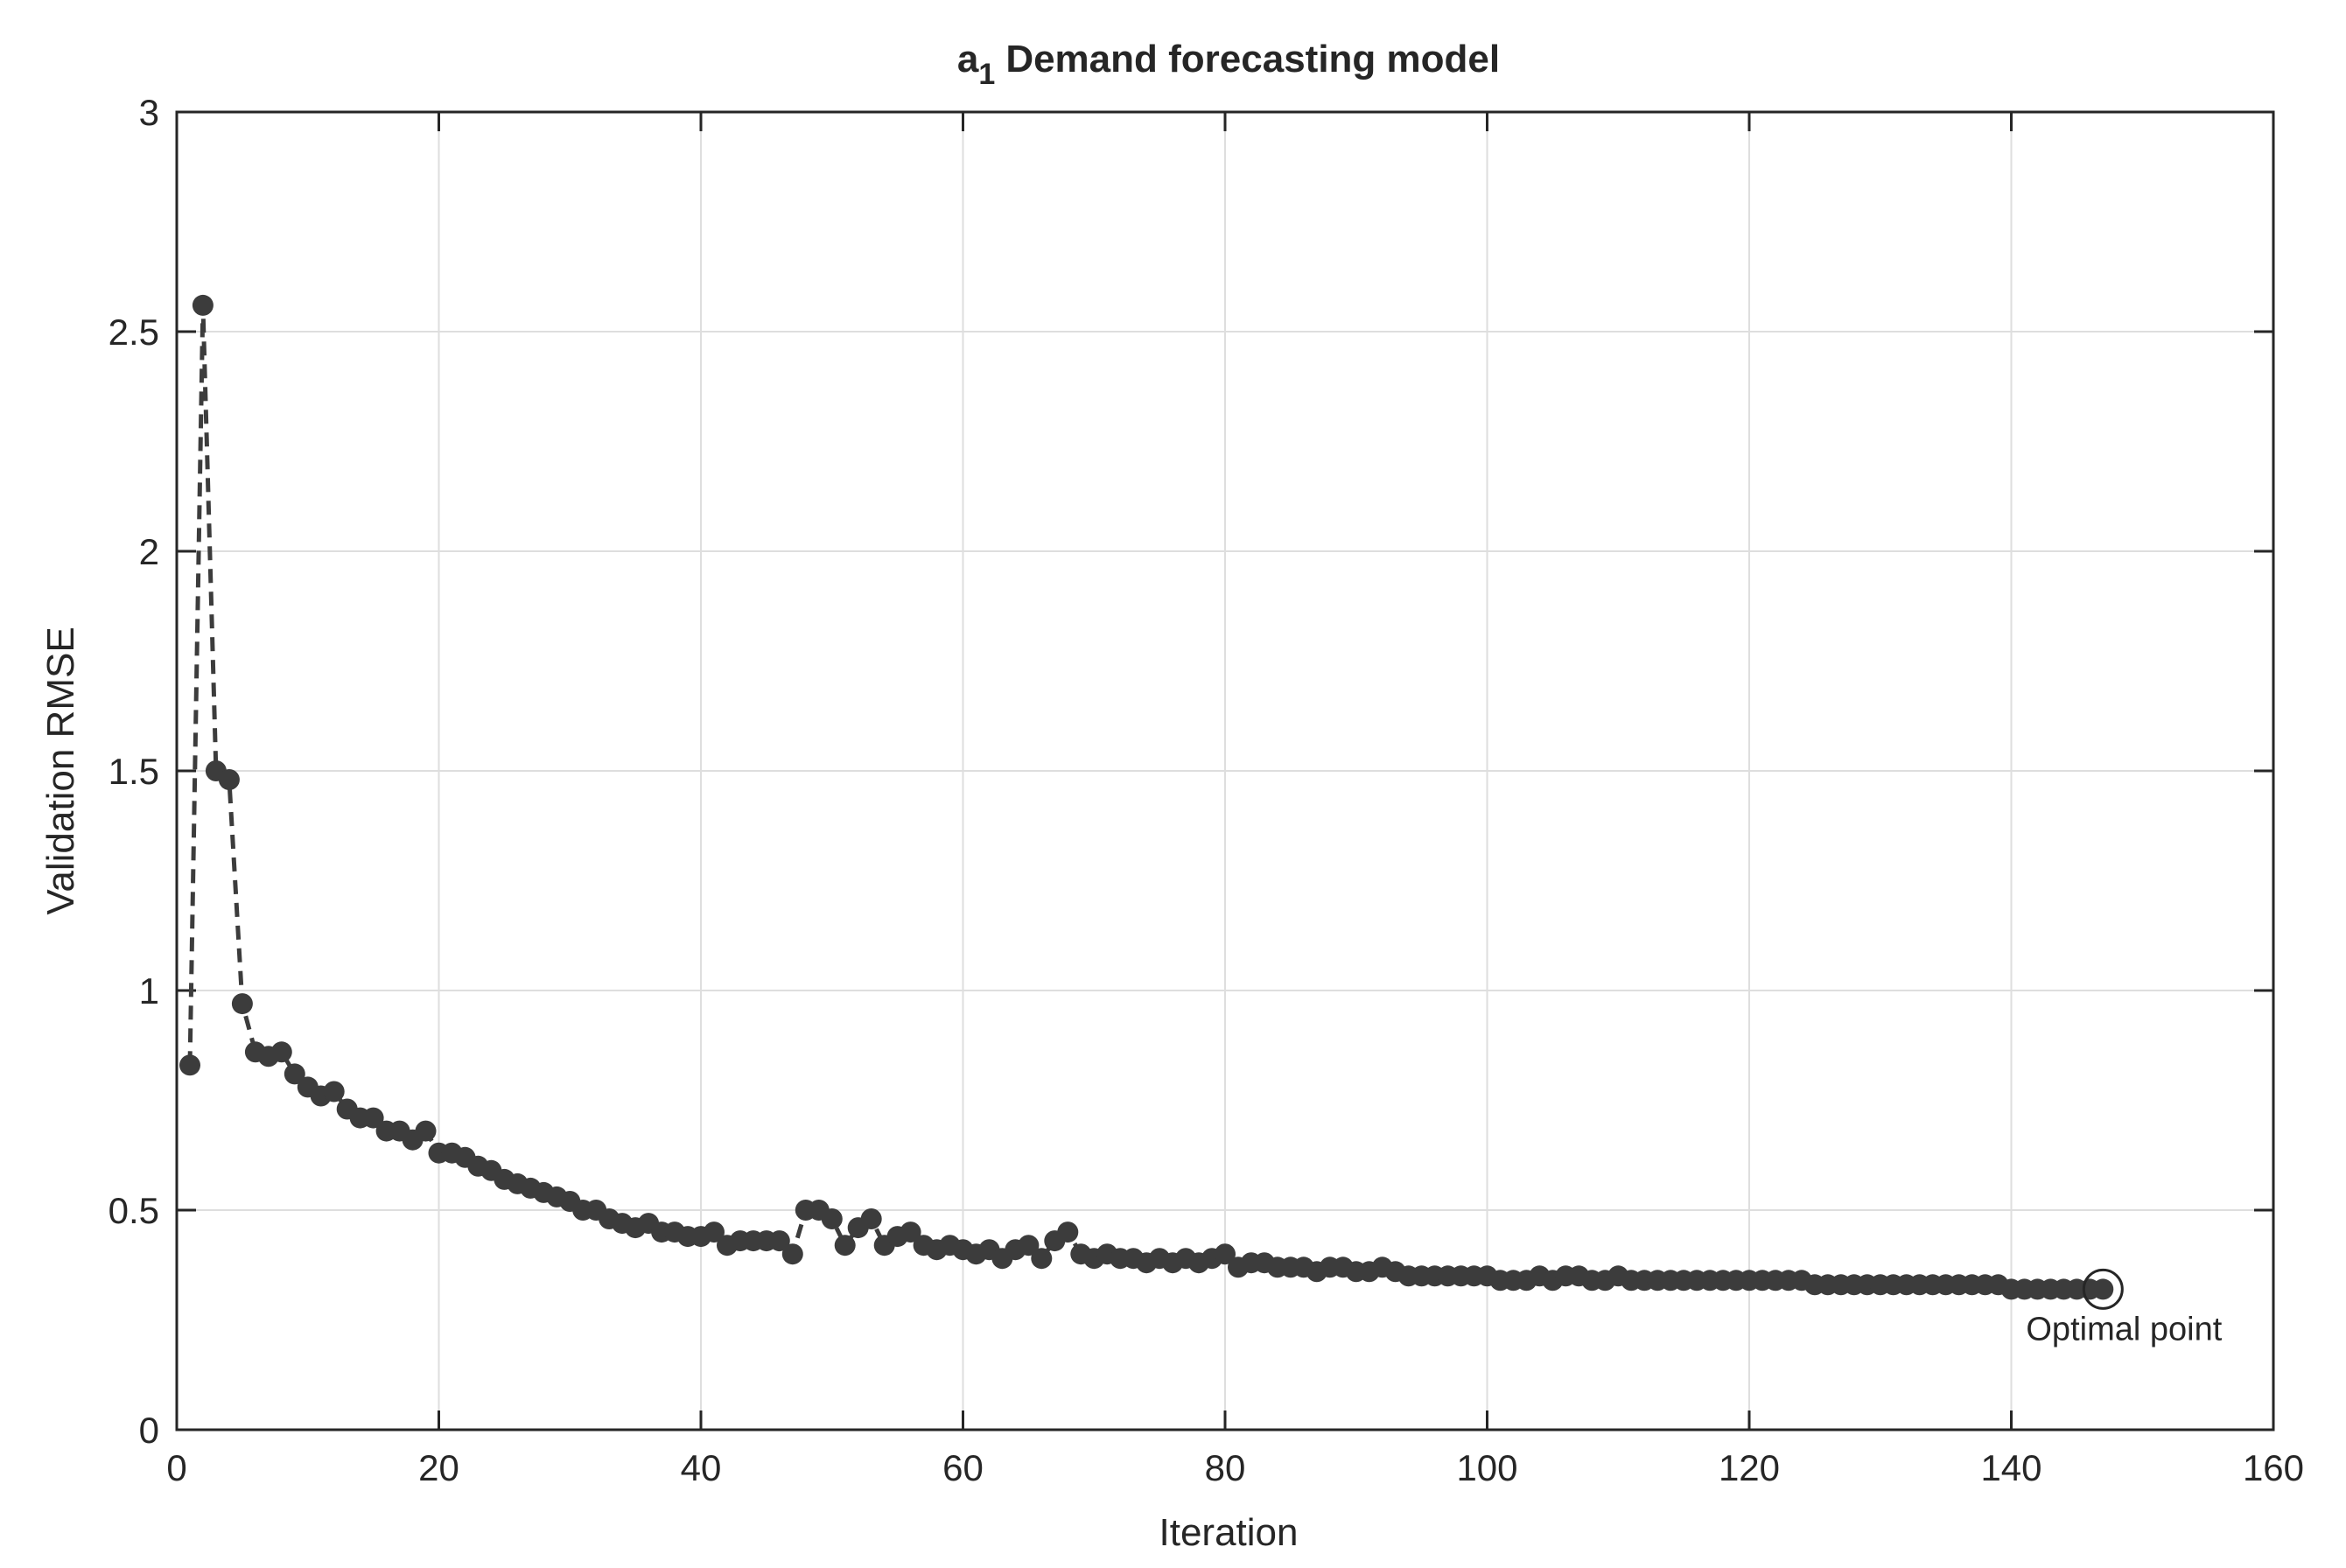 This screenshot has height=1568, width=2346. Describe the element at coordinates (176, 1467) in the screenshot. I see `x-tick-label: 0` at that location.